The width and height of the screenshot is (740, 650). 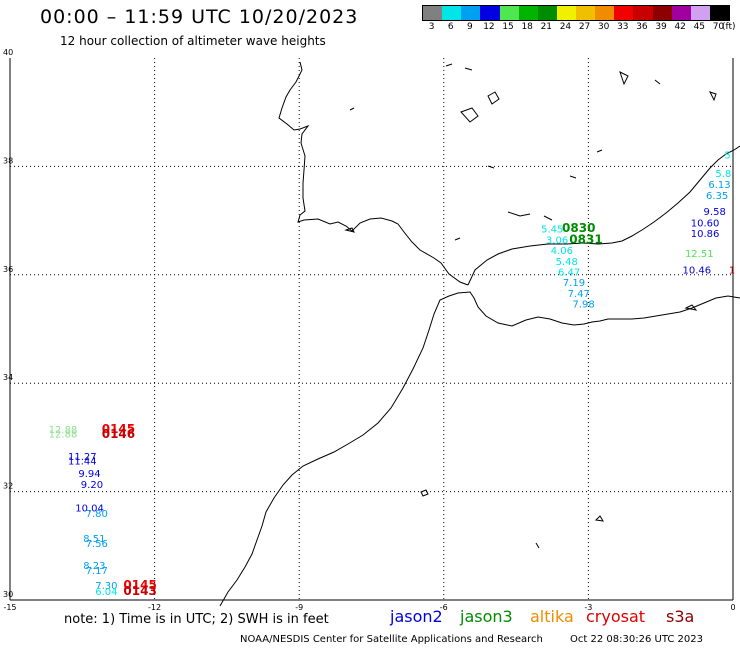 What do you see at coordinates (680, 616) in the screenshot?
I see `satellite-s3a: s3a` at bounding box center [680, 616].